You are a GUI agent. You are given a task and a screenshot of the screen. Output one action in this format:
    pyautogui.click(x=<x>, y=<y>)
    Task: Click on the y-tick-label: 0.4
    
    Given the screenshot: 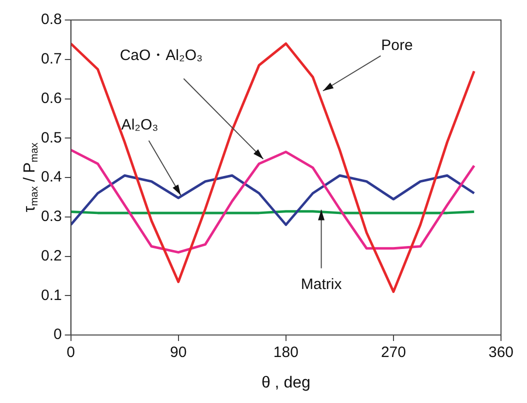 What is the action you would take?
    pyautogui.click(x=51, y=177)
    